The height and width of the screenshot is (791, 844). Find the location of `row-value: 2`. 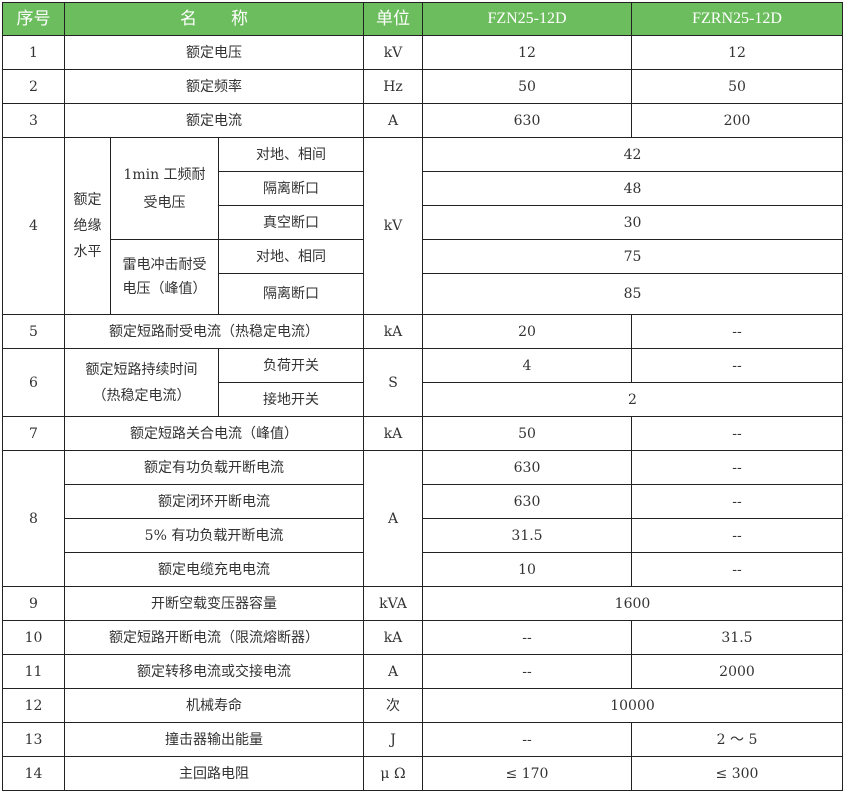

row-value: 2 is located at coordinates (632, 399).